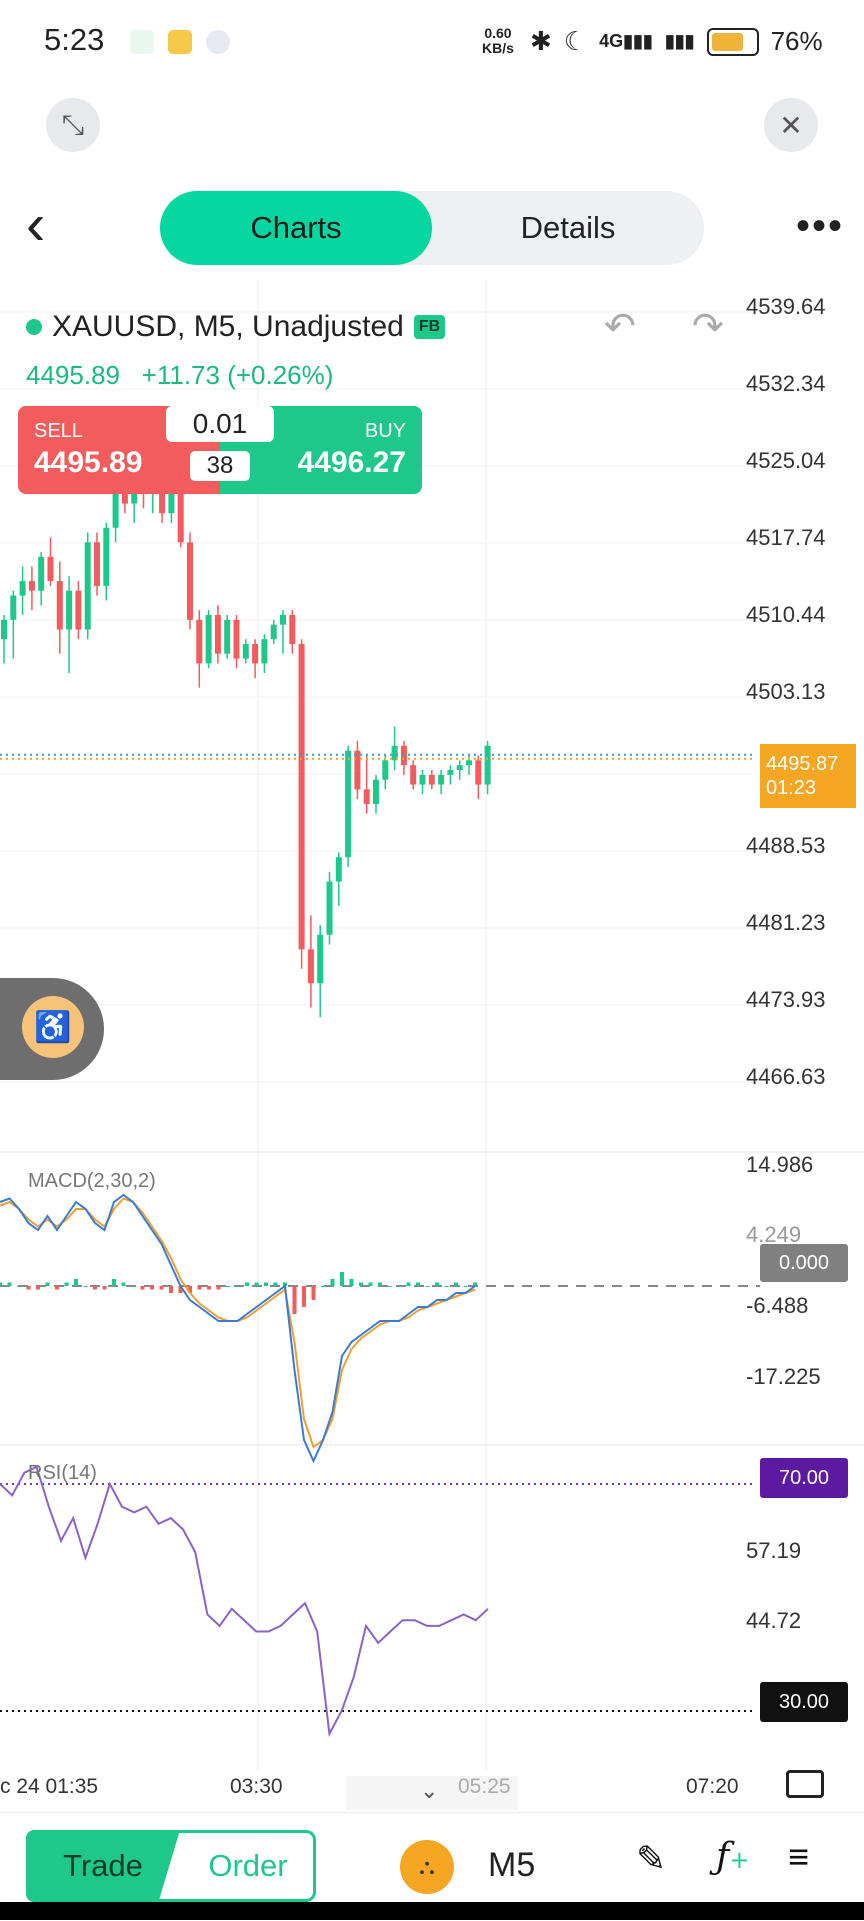 The image size is (864, 1921). Describe the element at coordinates (220, 466) in the screenshot. I see `spread-badge: 38` at that location.